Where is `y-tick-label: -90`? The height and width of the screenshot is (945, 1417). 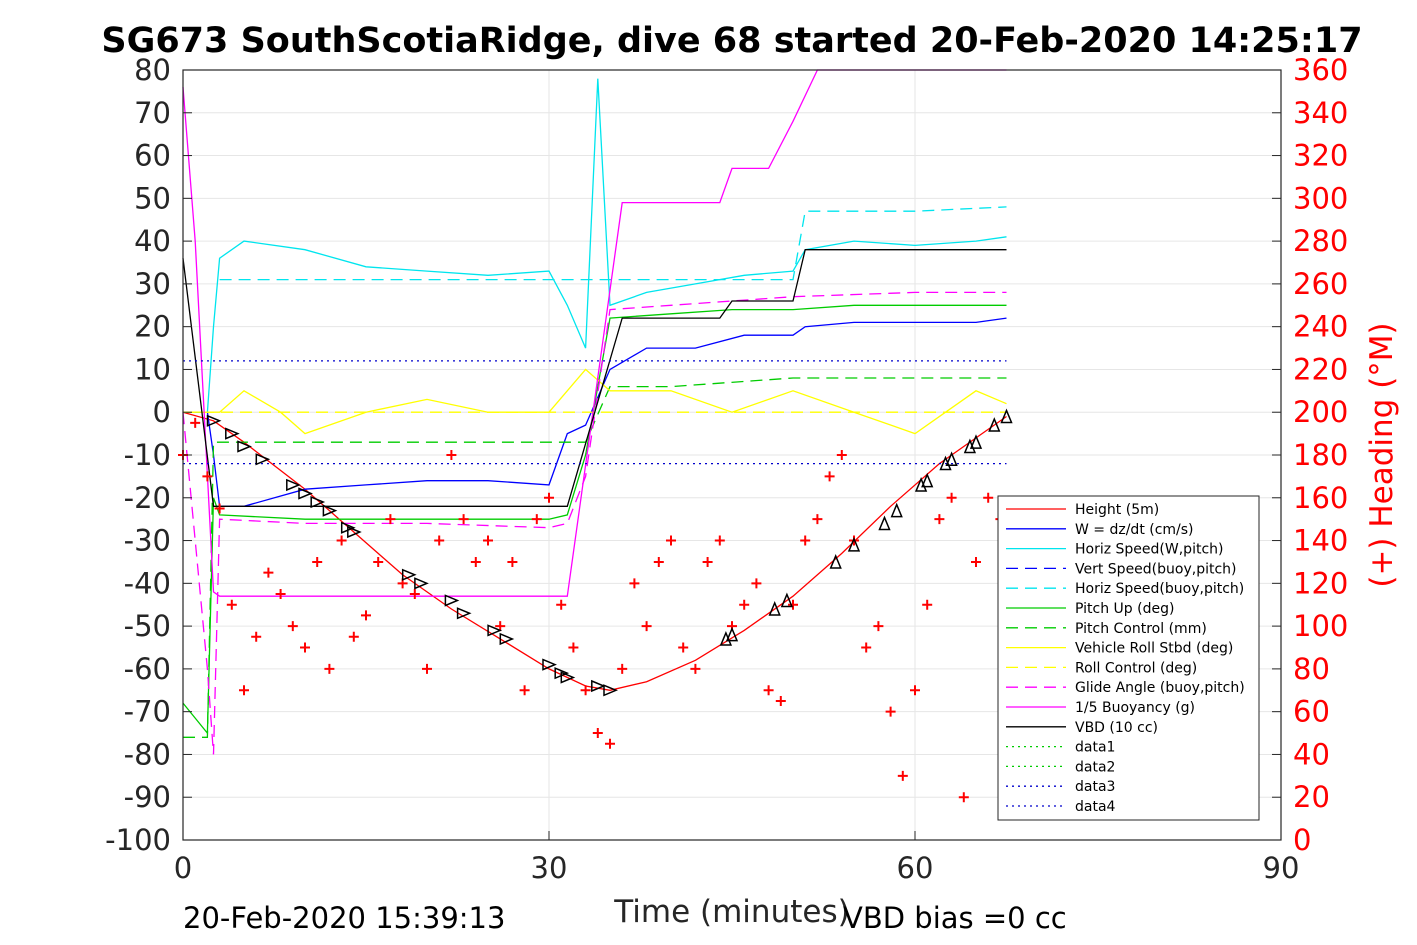
y-tick-label: -90 is located at coordinates (147, 797).